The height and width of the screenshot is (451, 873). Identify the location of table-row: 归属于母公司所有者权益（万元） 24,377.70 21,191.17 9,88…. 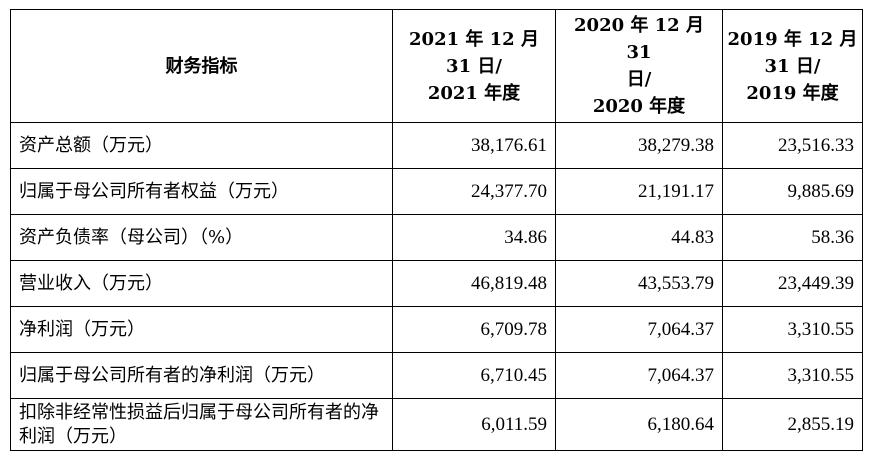
(436, 191).